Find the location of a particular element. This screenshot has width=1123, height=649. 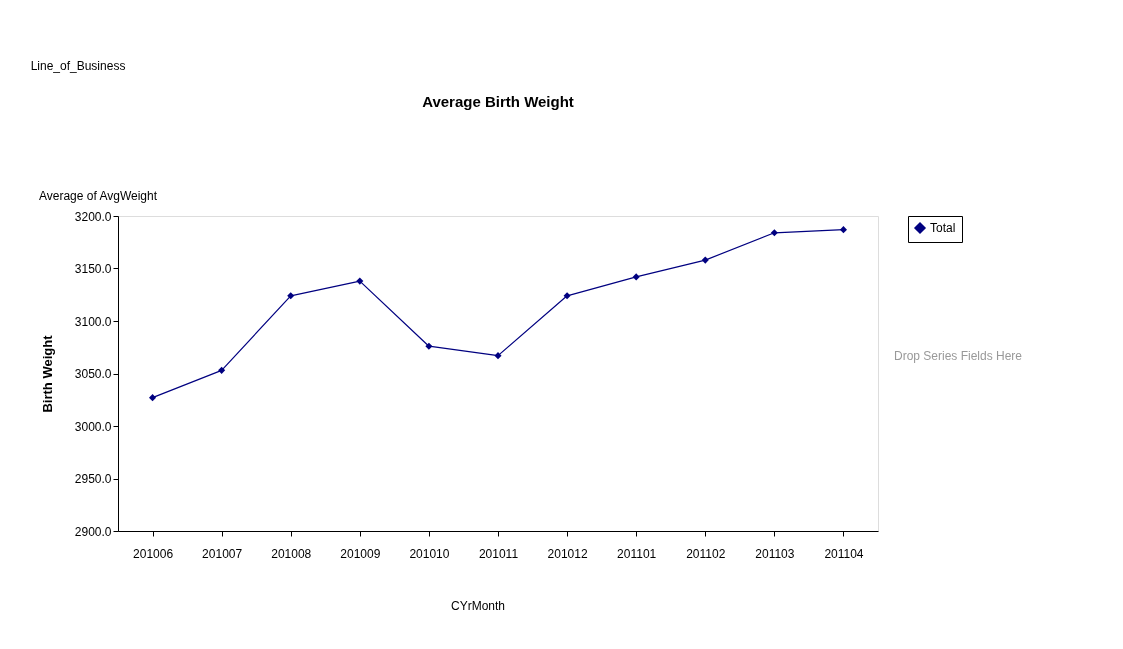

y-tick-label: 2900.0 is located at coordinates (93, 531).